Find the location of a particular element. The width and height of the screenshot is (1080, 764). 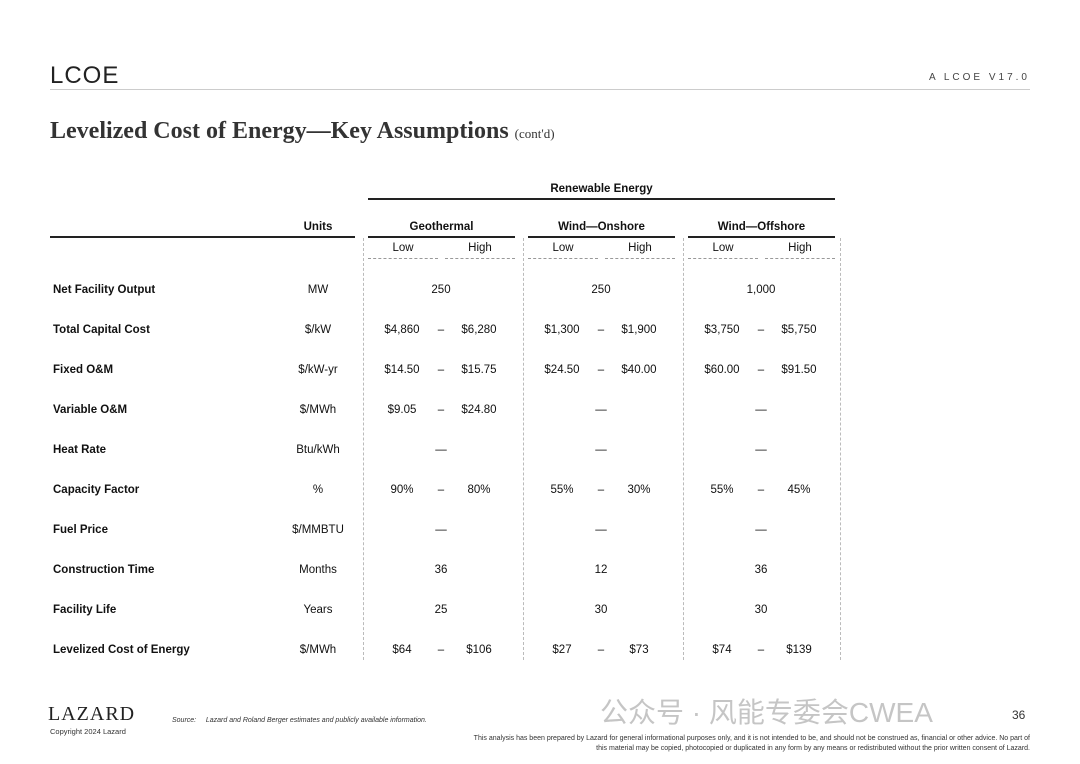

lcoe-logo: LCOE is located at coordinates (85, 75).